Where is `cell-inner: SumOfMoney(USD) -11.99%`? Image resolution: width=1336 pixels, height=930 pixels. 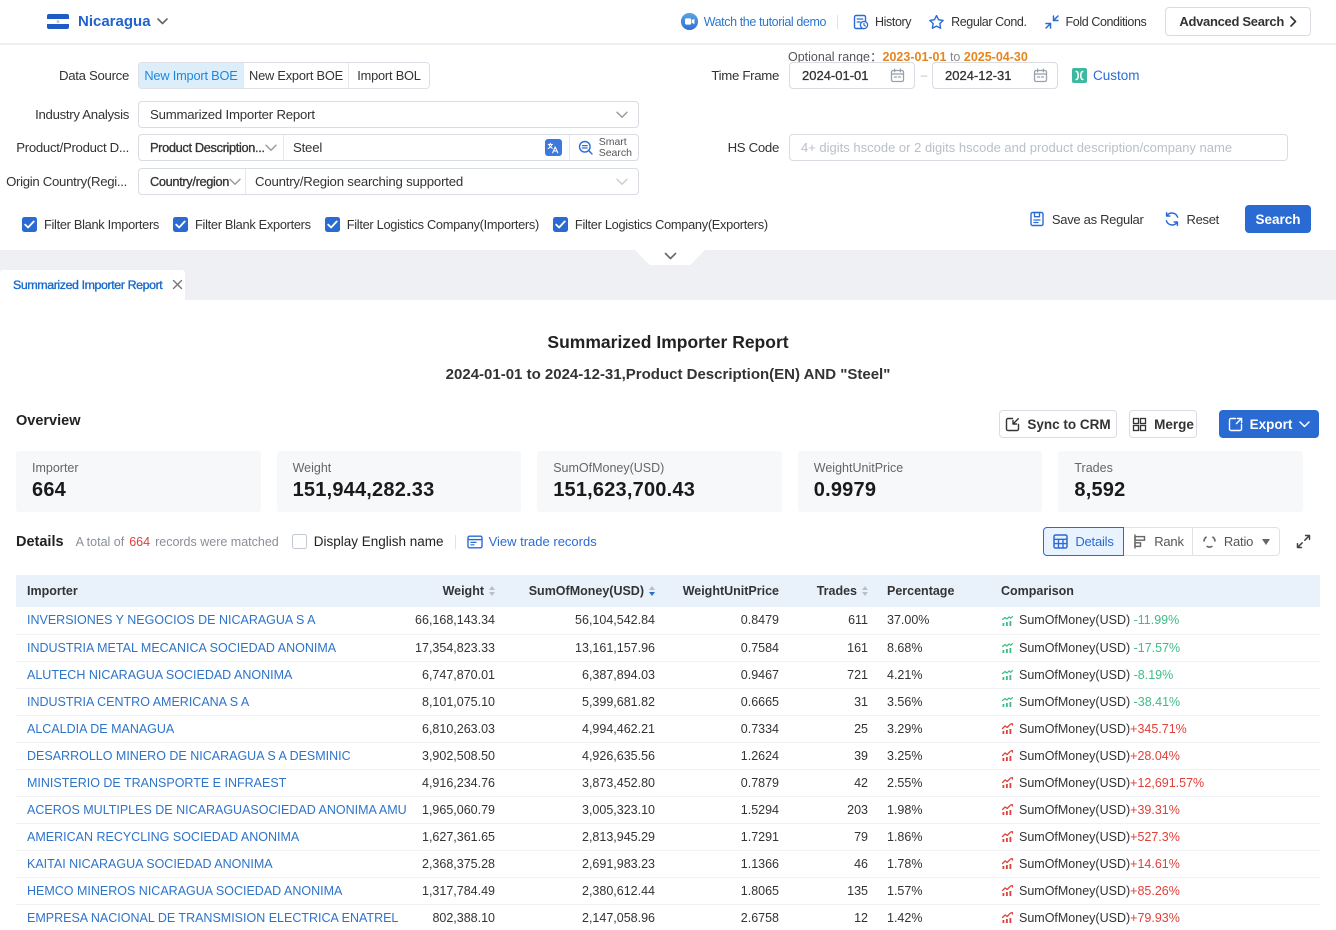 cell-inner: SumOfMoney(USD) -11.99% is located at coordinates (1152, 620).